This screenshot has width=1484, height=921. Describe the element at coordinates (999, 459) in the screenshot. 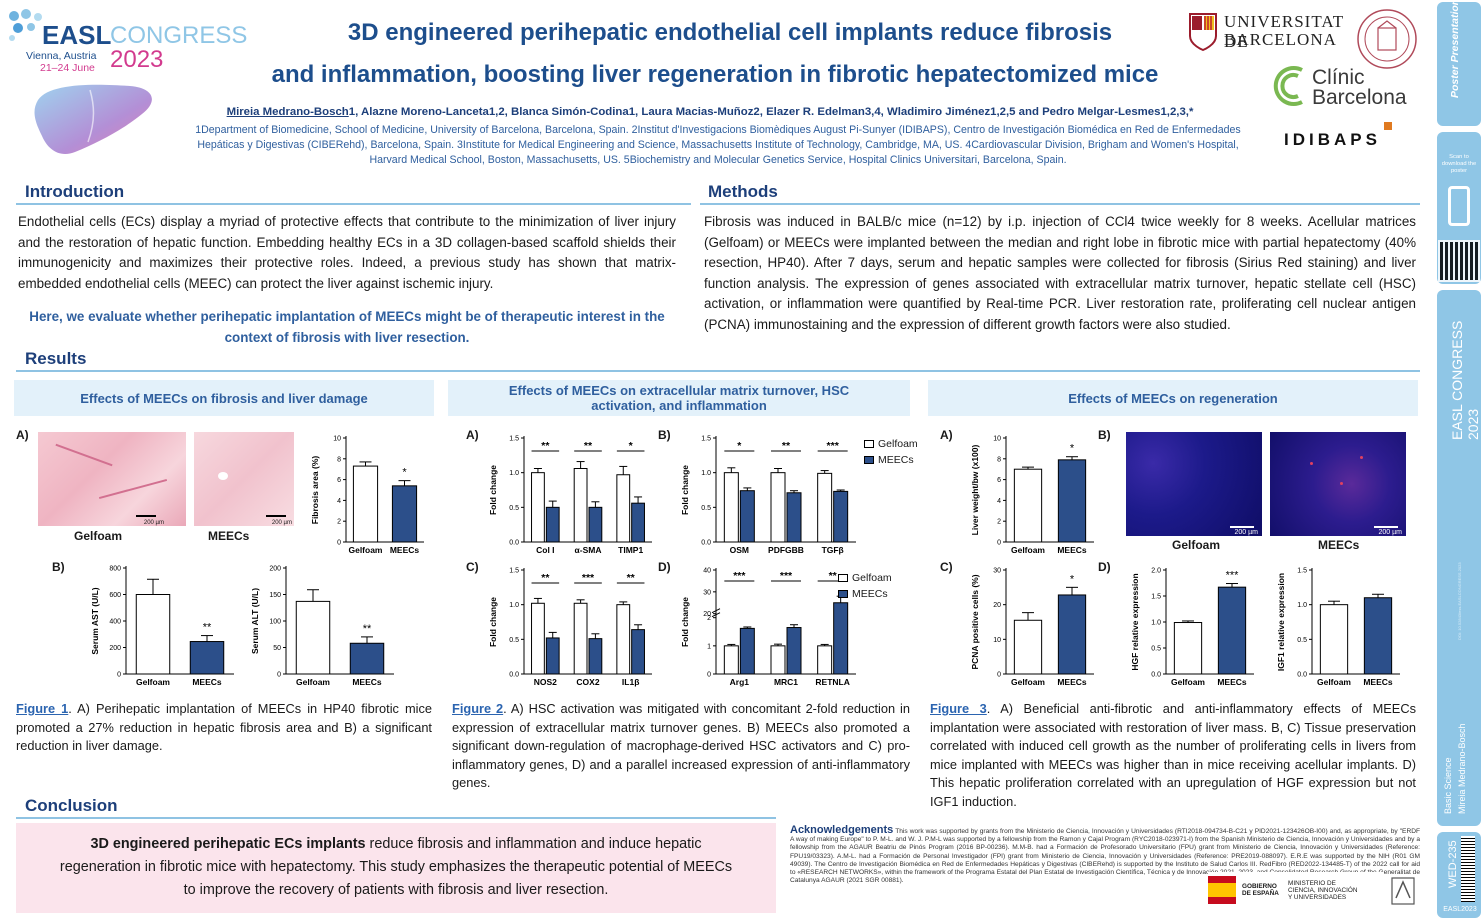

I see `y-tick-label: 8` at that location.